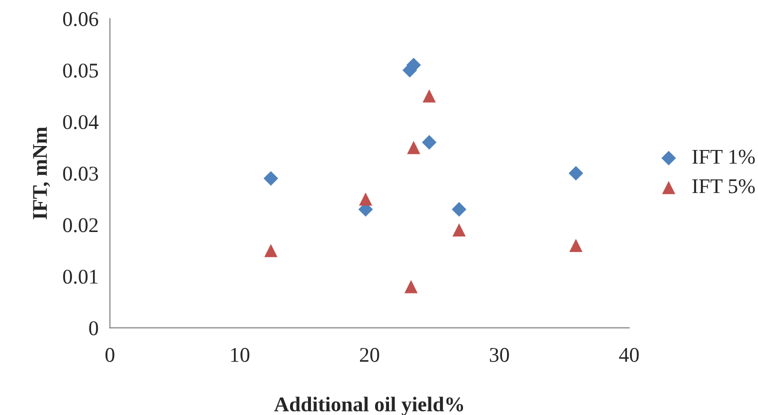 Image resolution: width=758 pixels, height=415 pixels. Describe the element at coordinates (723, 157) in the screenshot. I see `legend-label: IFT 1%` at that location.